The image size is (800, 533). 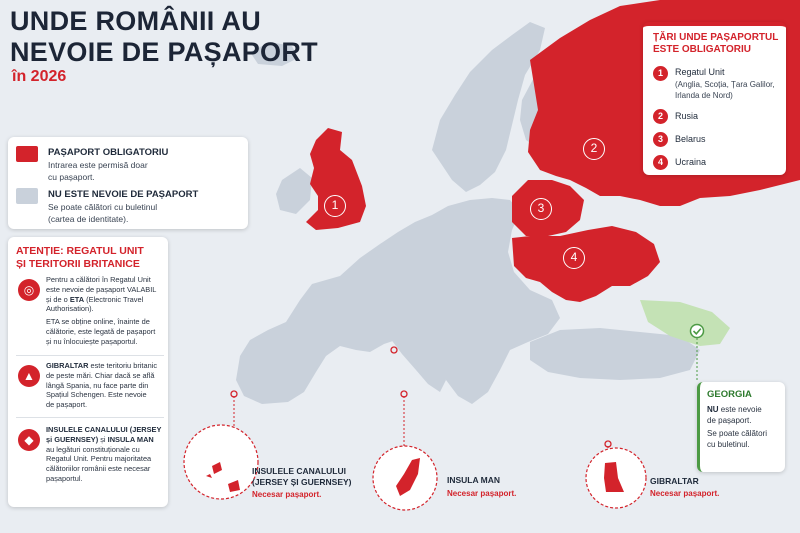 I want to click on country-name-uk: Regatul Unit, so click(x=700, y=72).